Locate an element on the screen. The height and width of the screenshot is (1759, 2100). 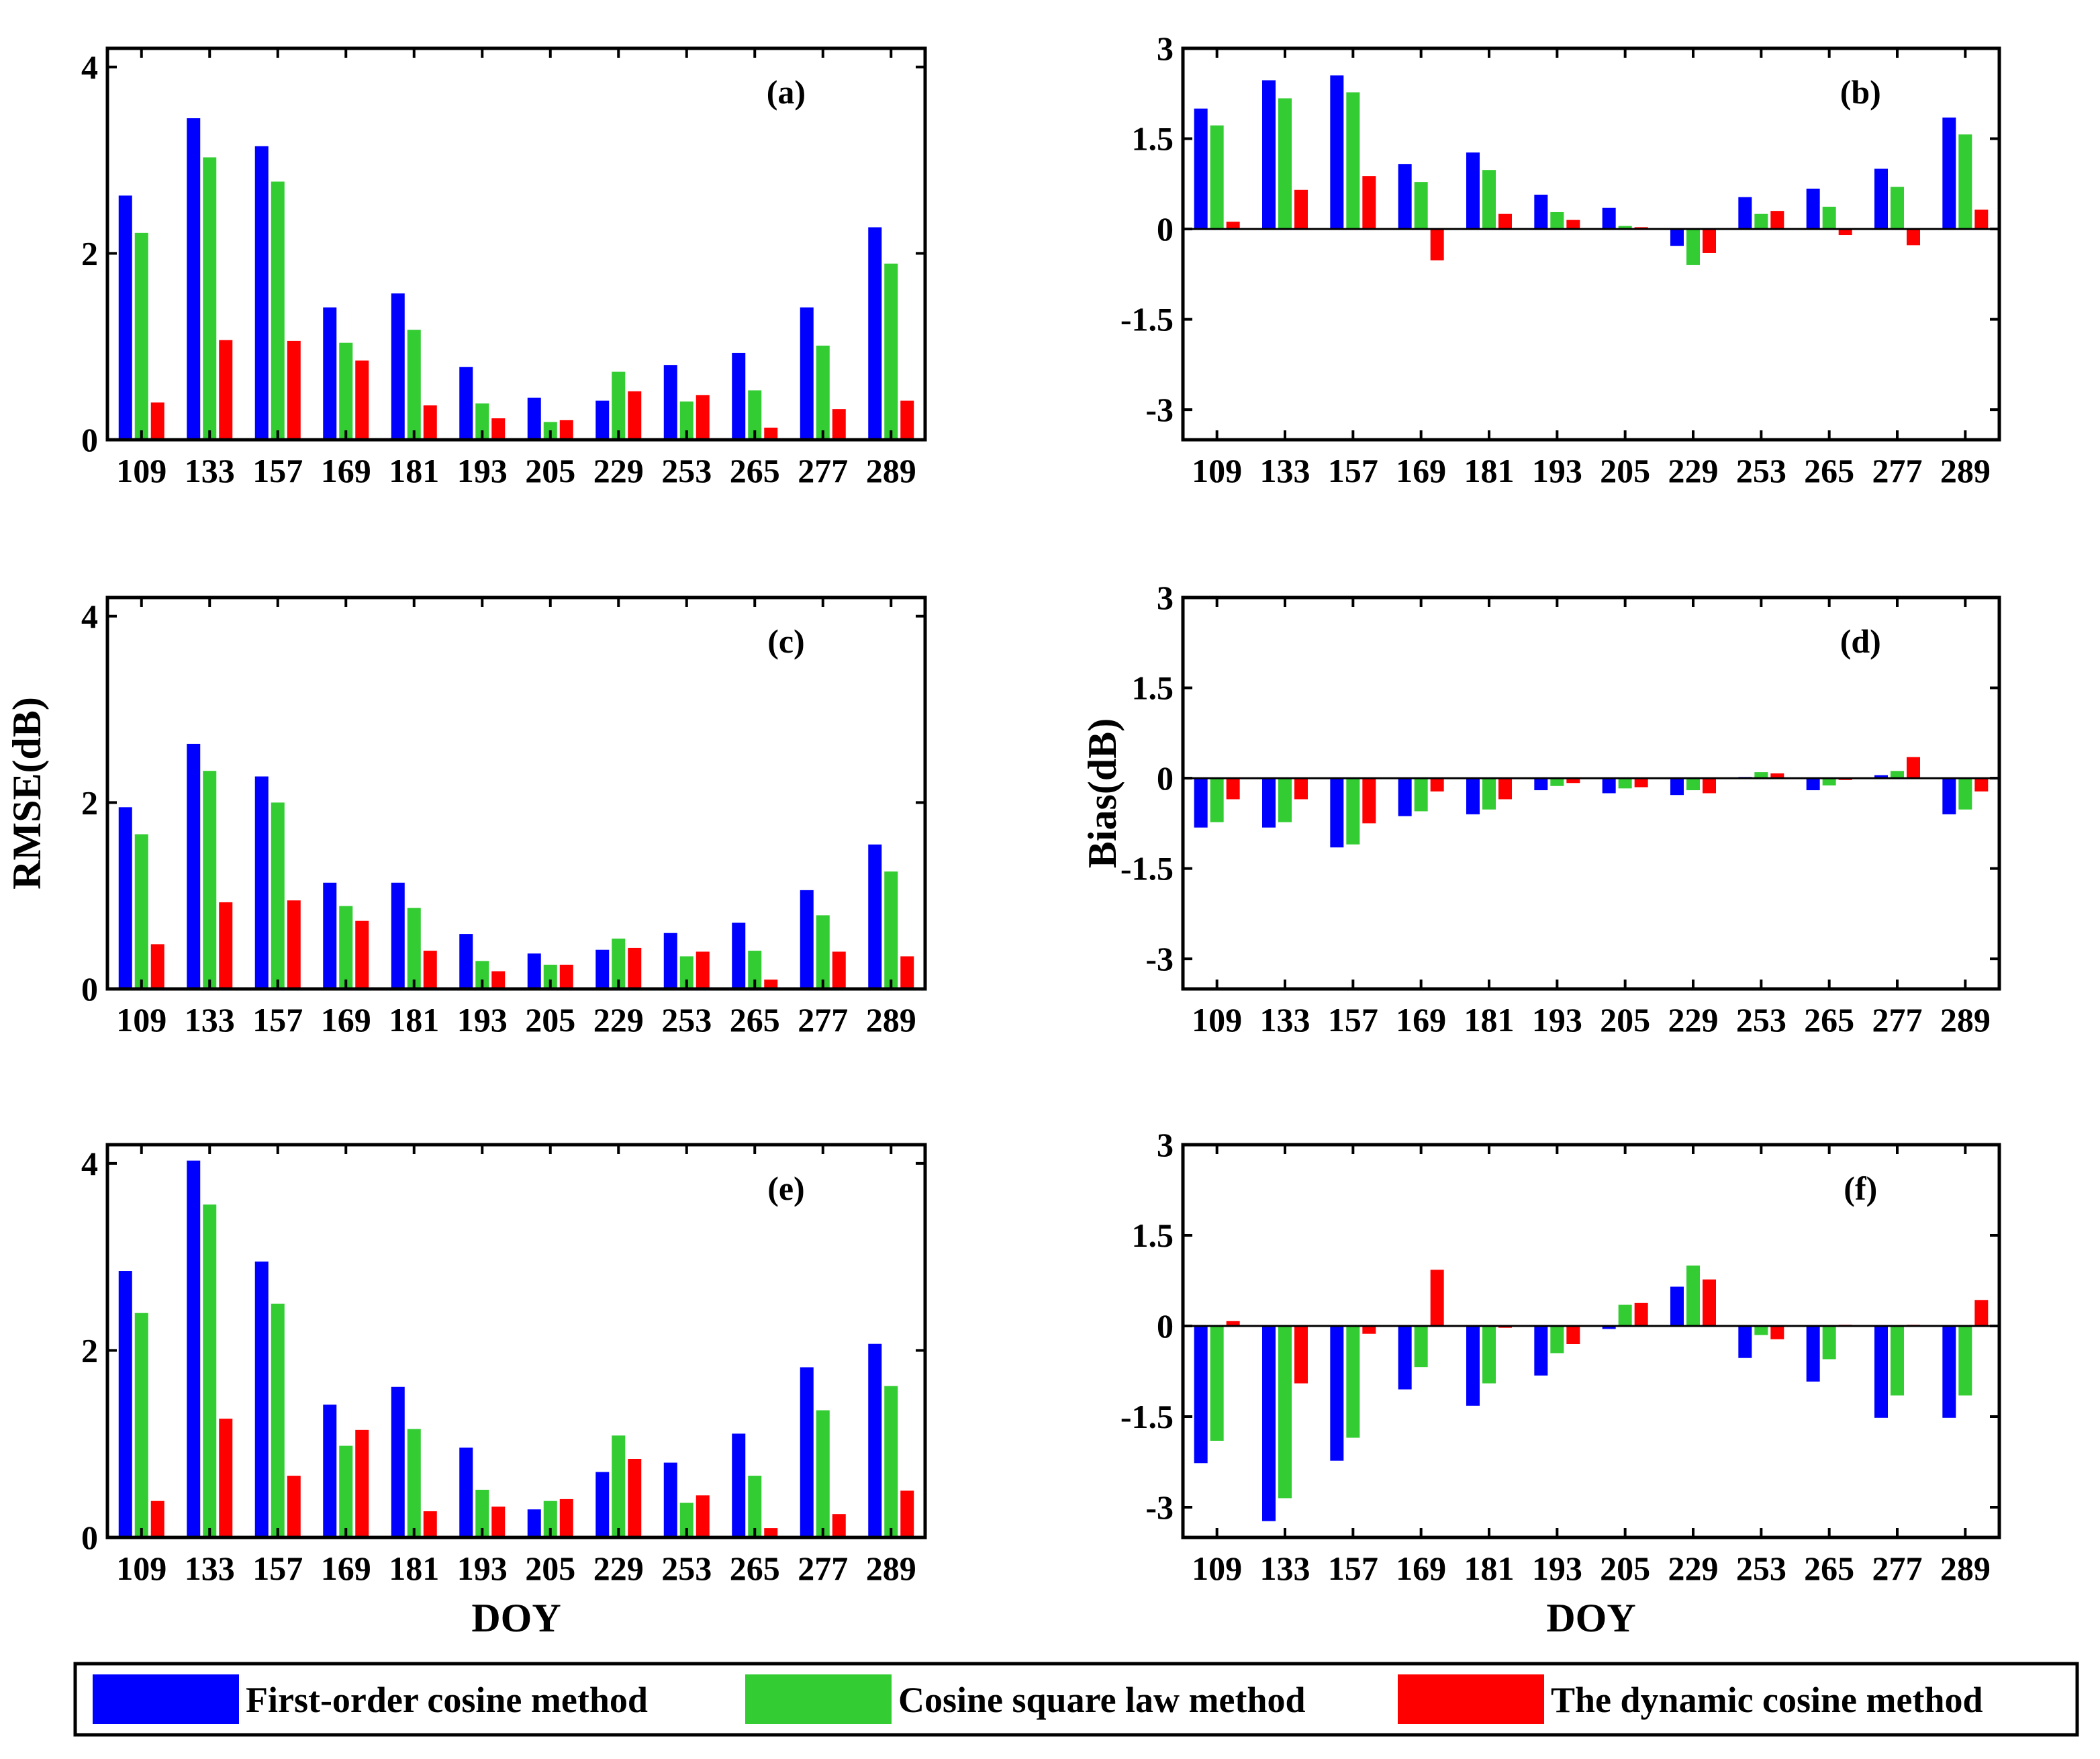
panel-label: (a) is located at coordinates (786, 92).